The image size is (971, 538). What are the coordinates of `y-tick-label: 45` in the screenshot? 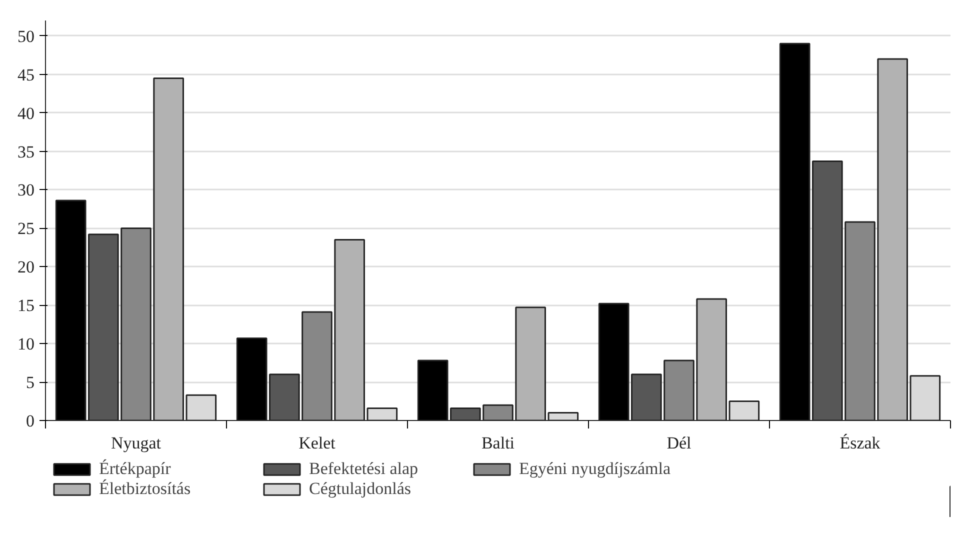 It's located at (26, 74).